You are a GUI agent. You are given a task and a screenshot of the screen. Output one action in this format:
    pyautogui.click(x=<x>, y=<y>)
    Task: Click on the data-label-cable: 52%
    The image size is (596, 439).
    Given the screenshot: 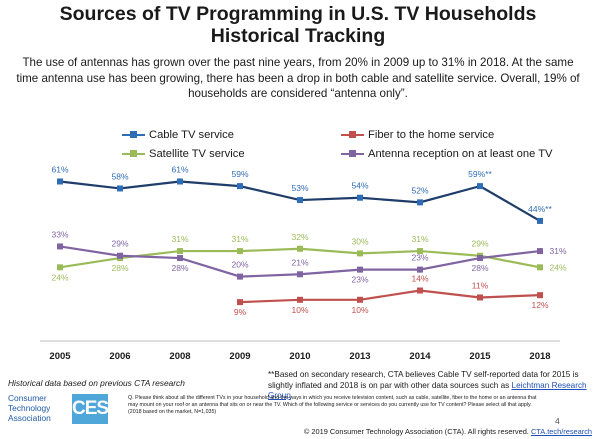 What is the action you would take?
    pyautogui.click(x=419, y=190)
    